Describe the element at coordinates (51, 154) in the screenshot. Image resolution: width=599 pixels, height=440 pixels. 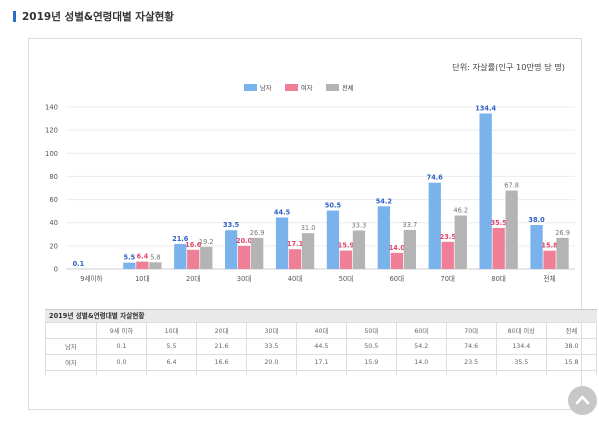
I see `y-tick-label: 100` at that location.